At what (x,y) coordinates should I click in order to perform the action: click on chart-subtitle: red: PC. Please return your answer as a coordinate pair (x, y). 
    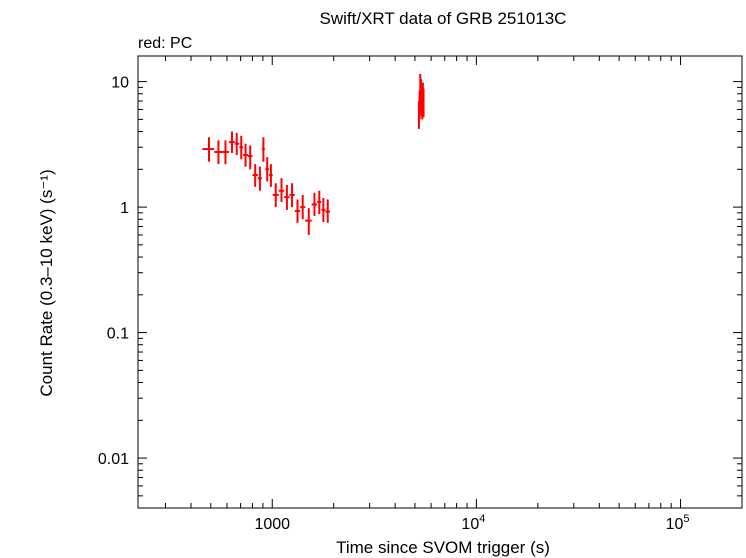
    Looking at the image, I should click on (165, 43).